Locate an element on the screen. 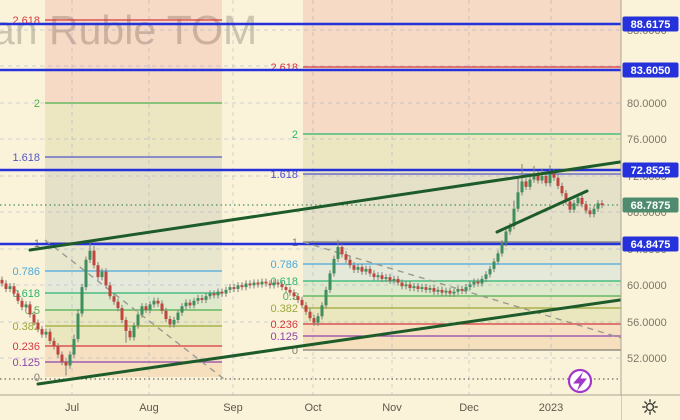 This screenshot has height=420, width=680. time-axis-label: Sep is located at coordinates (233, 408).